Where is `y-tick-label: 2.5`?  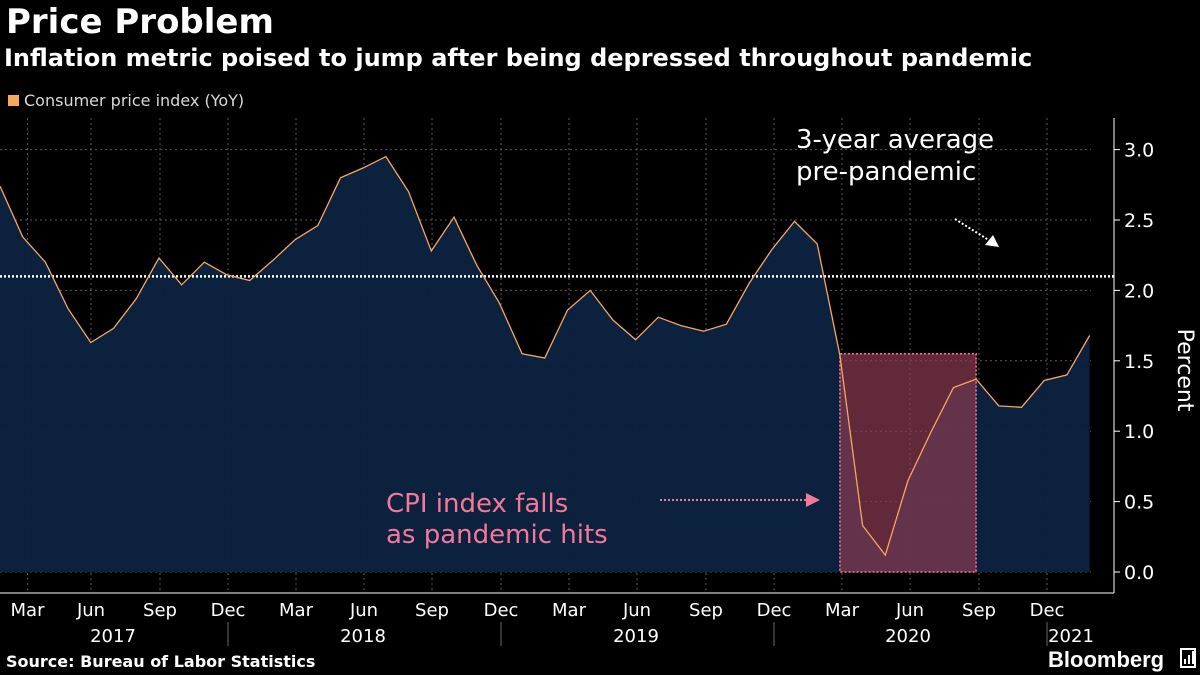
y-tick-label: 2.5 is located at coordinates (1139, 221).